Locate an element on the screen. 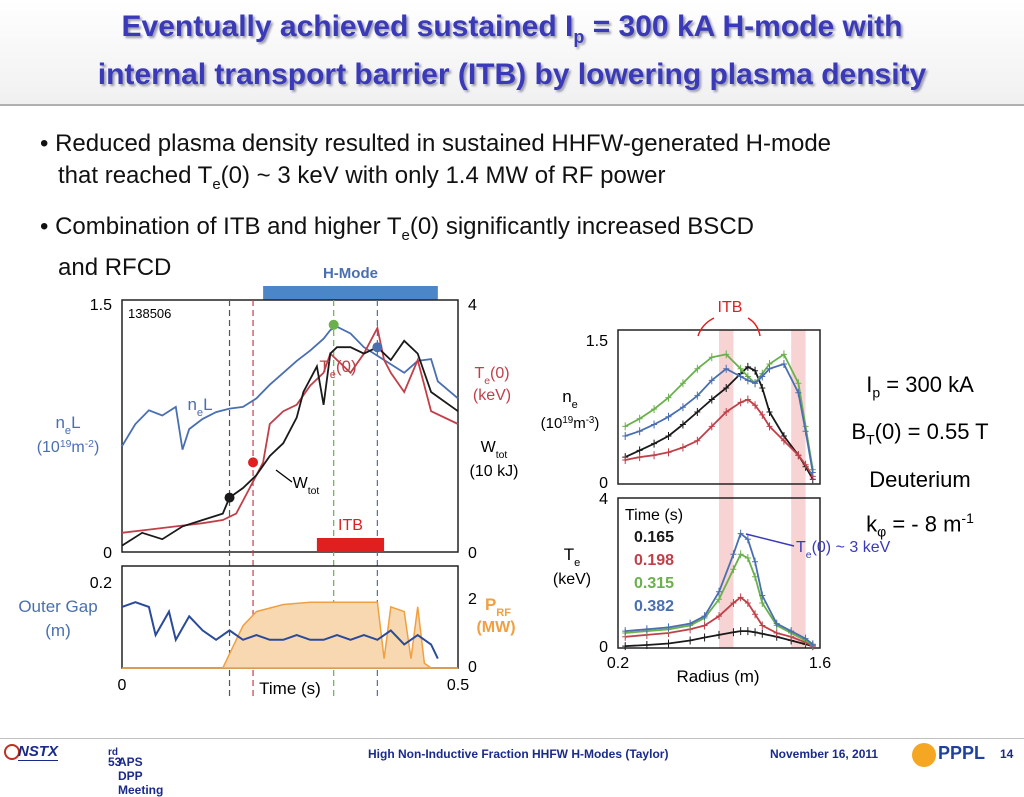 This screenshot has width=1024, height=797. param-species: Deuterium is located at coordinates (920, 479).